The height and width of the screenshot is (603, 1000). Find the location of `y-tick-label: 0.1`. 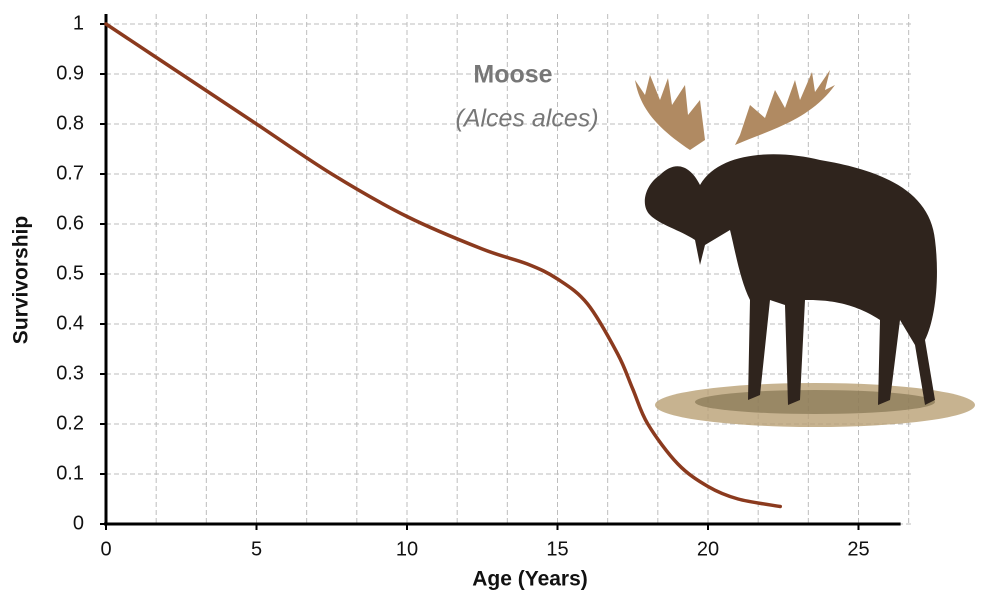

y-tick-label: 0.1 is located at coordinates (70, 473).